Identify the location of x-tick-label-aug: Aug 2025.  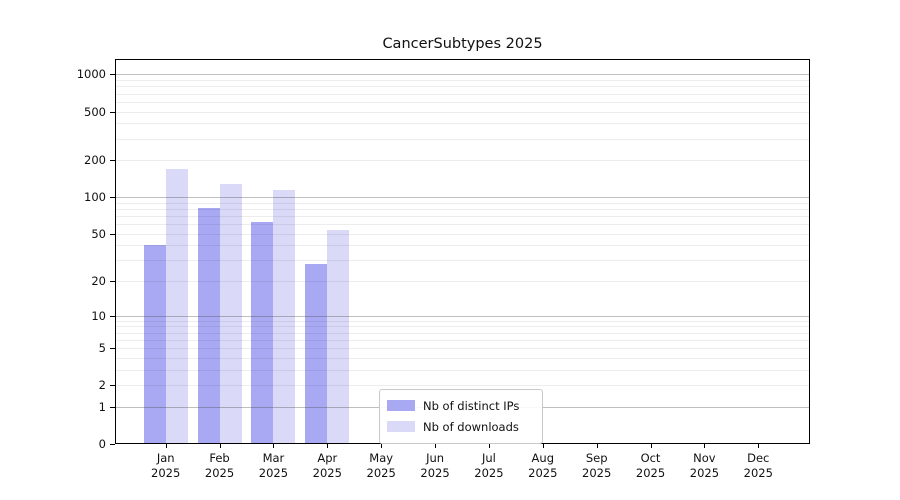
(543, 465).